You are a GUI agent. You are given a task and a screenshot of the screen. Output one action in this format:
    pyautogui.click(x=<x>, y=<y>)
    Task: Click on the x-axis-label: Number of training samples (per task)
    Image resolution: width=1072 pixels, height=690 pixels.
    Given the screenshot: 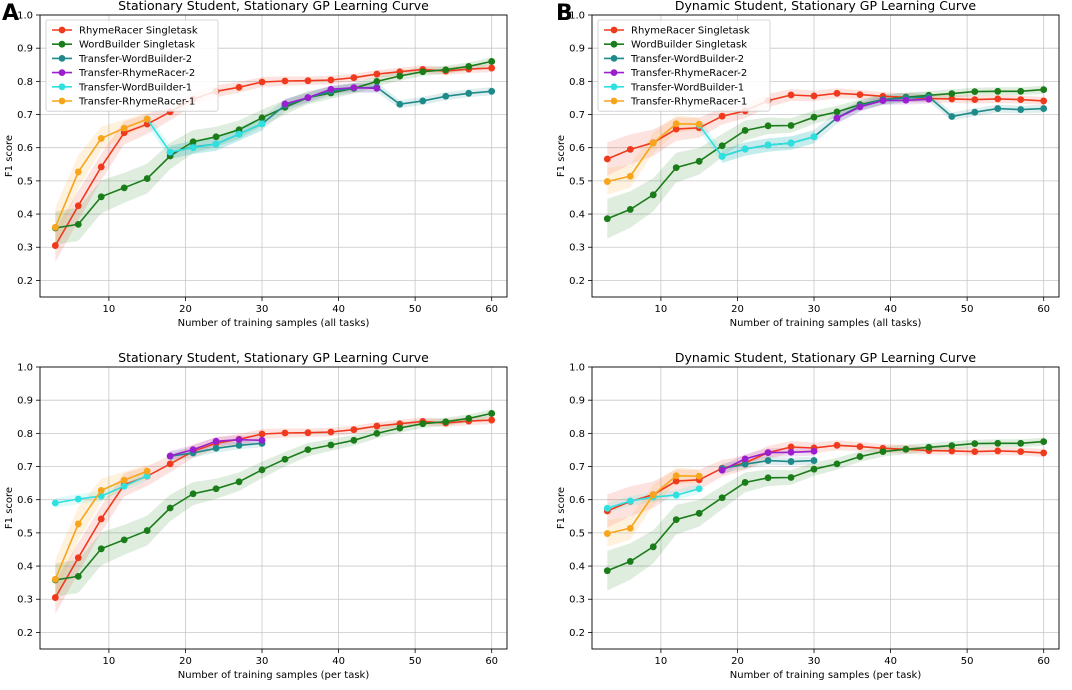 What is the action you would take?
    pyautogui.click(x=826, y=675)
    